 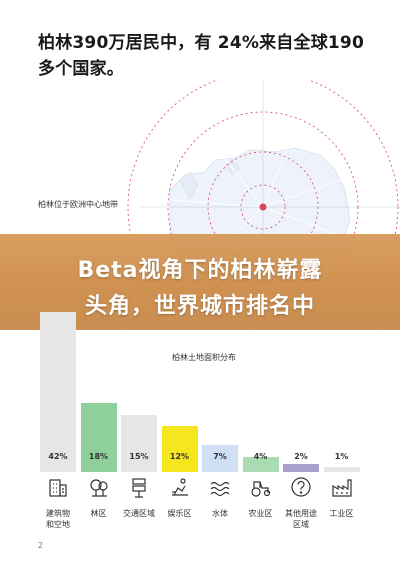 I want to click on bar-value-label: 42%, so click(x=58, y=456).